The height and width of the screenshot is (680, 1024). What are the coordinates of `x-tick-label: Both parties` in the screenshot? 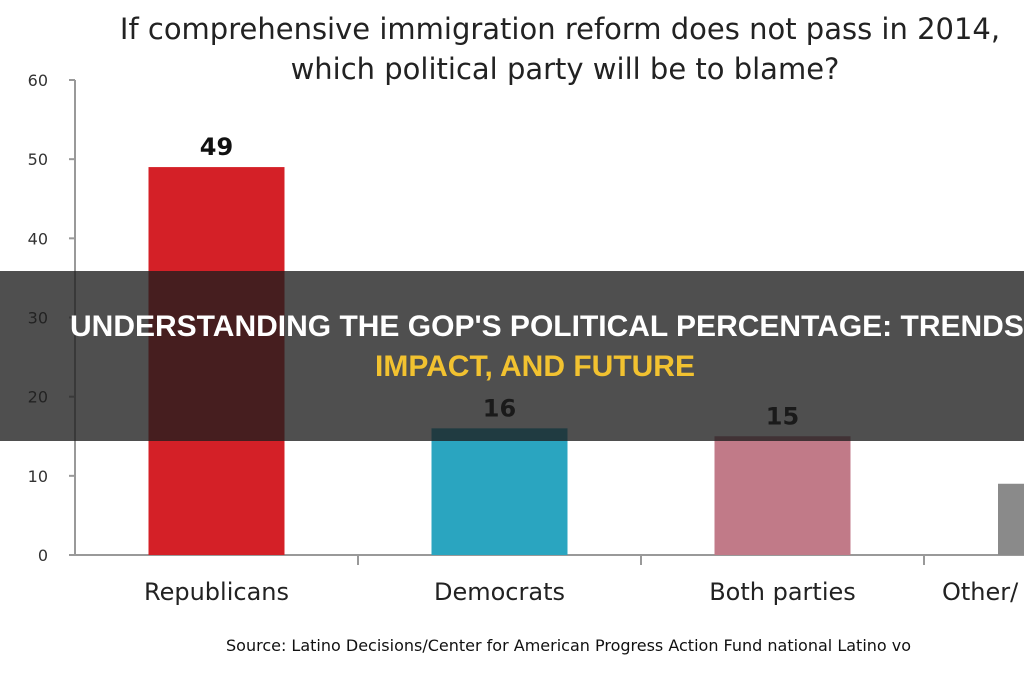 It's located at (782, 592).